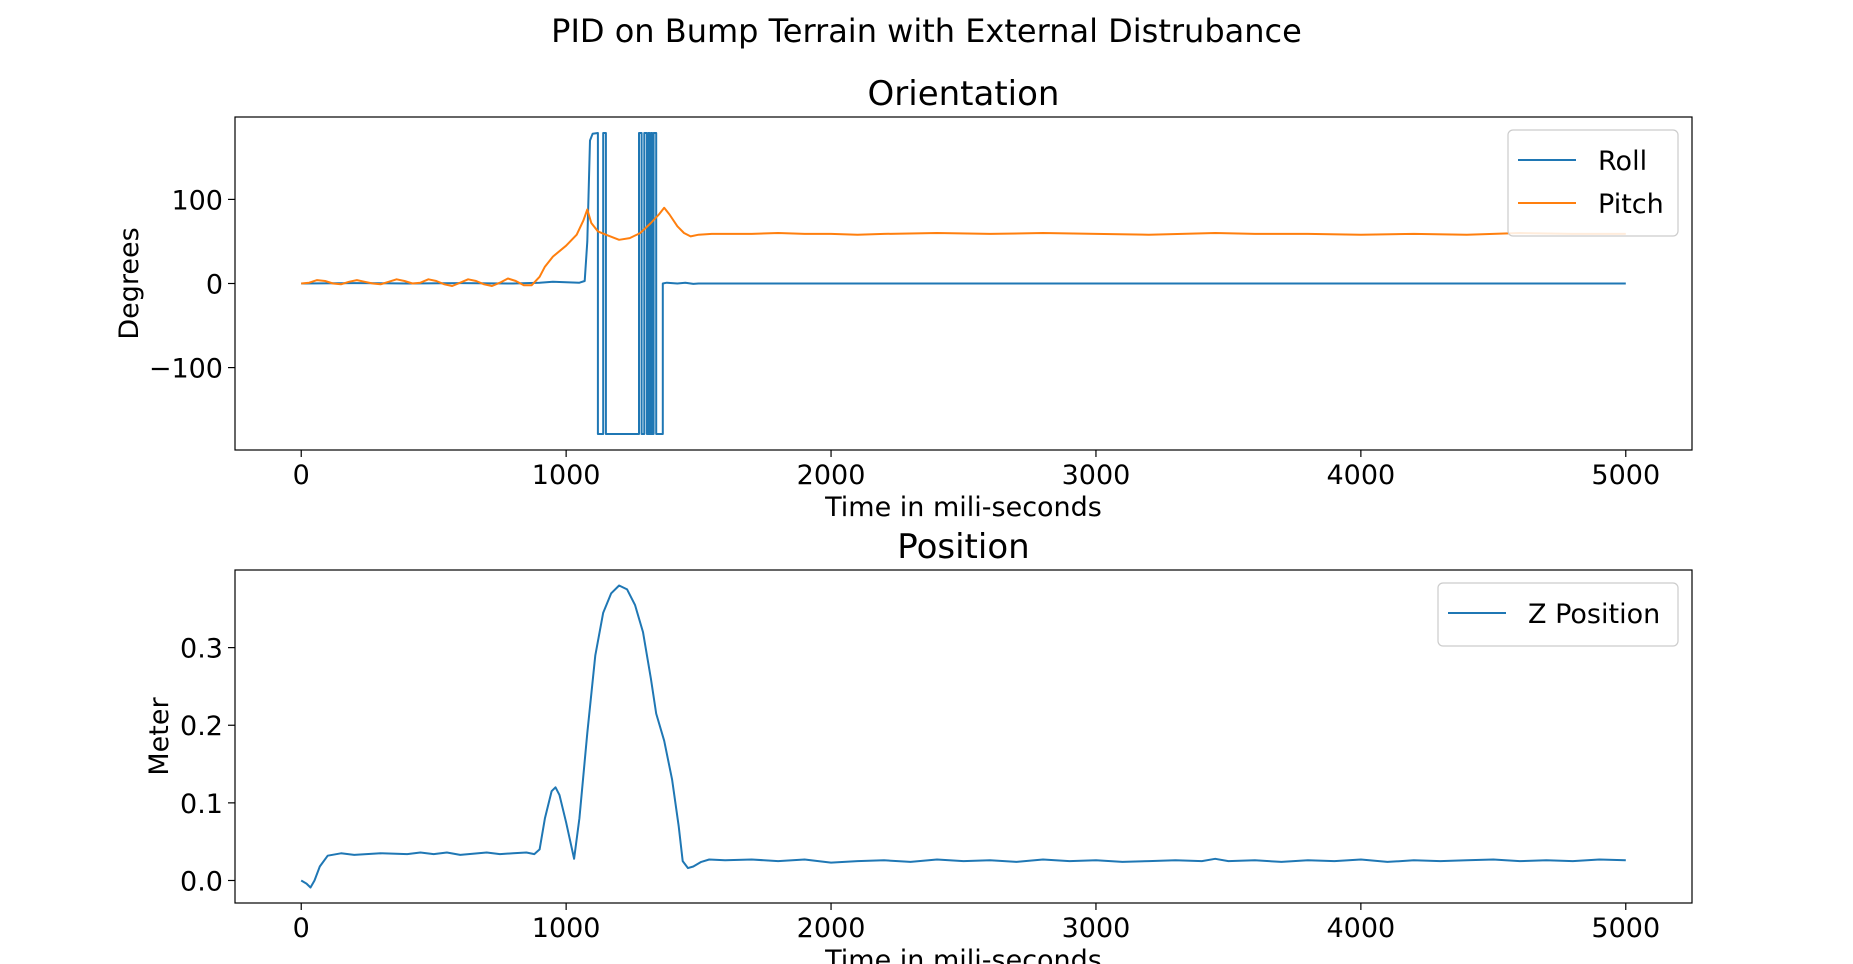  I want to click on legend: Z Position, so click(1558, 614).